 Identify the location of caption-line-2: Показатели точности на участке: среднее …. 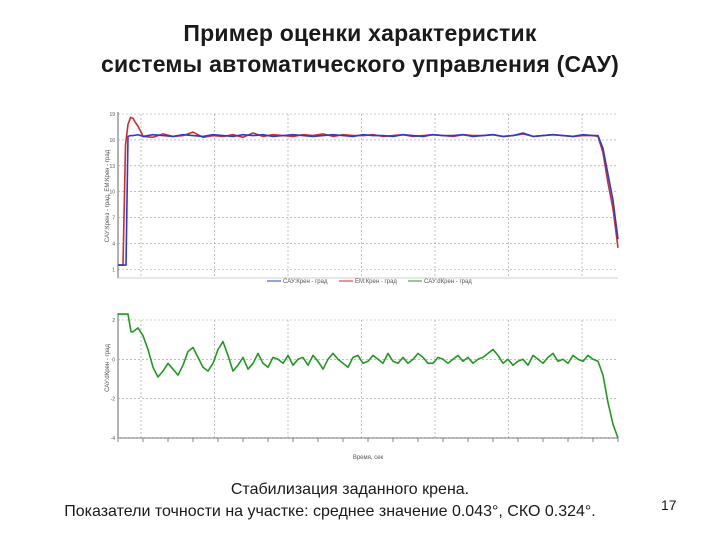
(330, 511).